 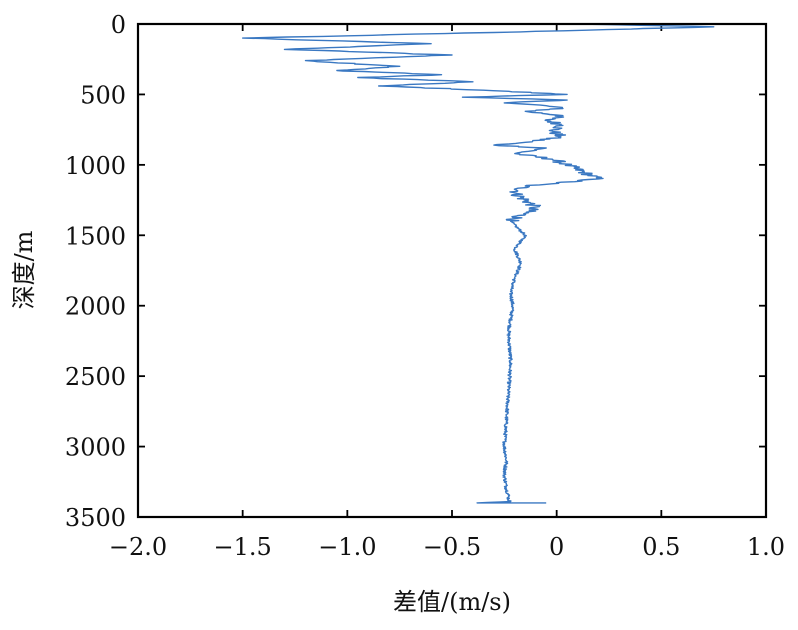 I want to click on x-tick-label: −2.0, so click(x=138, y=547).